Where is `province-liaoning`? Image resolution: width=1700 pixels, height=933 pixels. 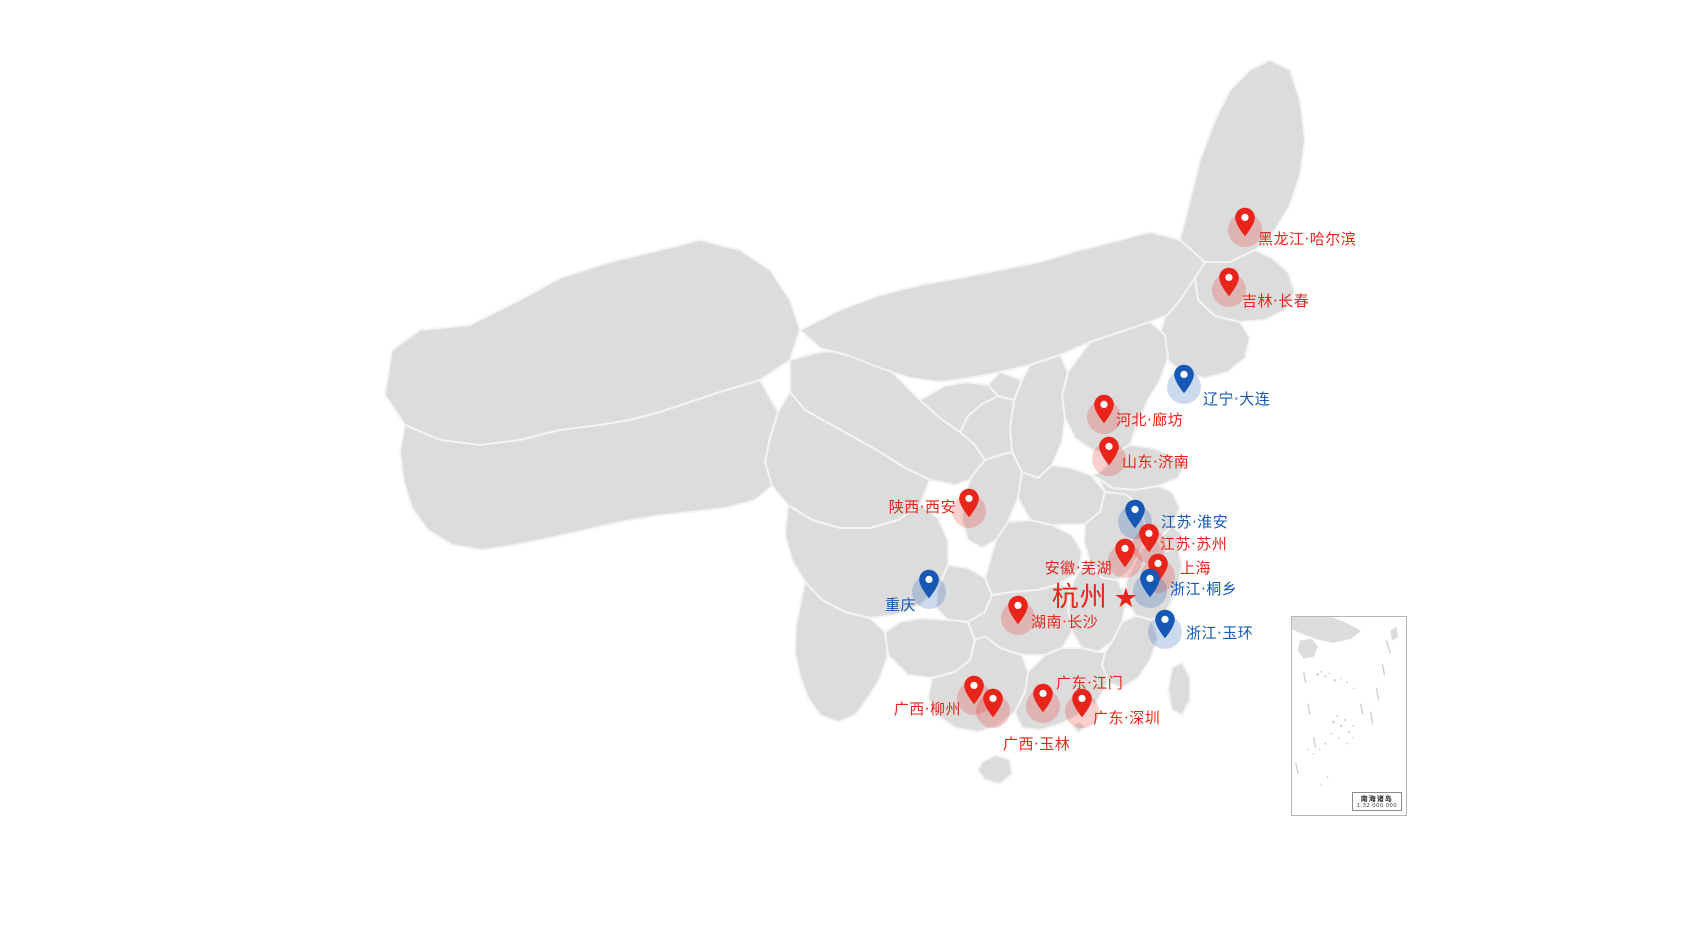
province-liaoning is located at coordinates (1204, 328).